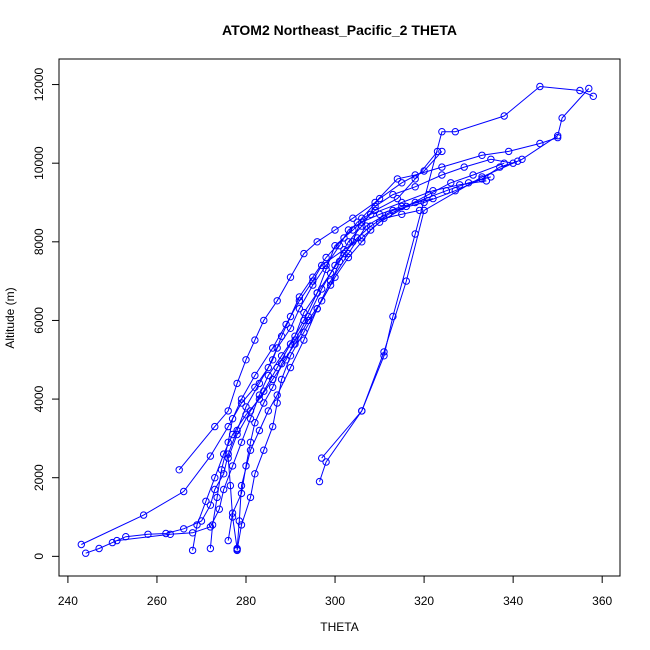 This screenshot has height=650, width=650. What do you see at coordinates (335, 591) in the screenshot?
I see `x-axis: 240 260 280 300 320 340 360` at bounding box center [335, 591].